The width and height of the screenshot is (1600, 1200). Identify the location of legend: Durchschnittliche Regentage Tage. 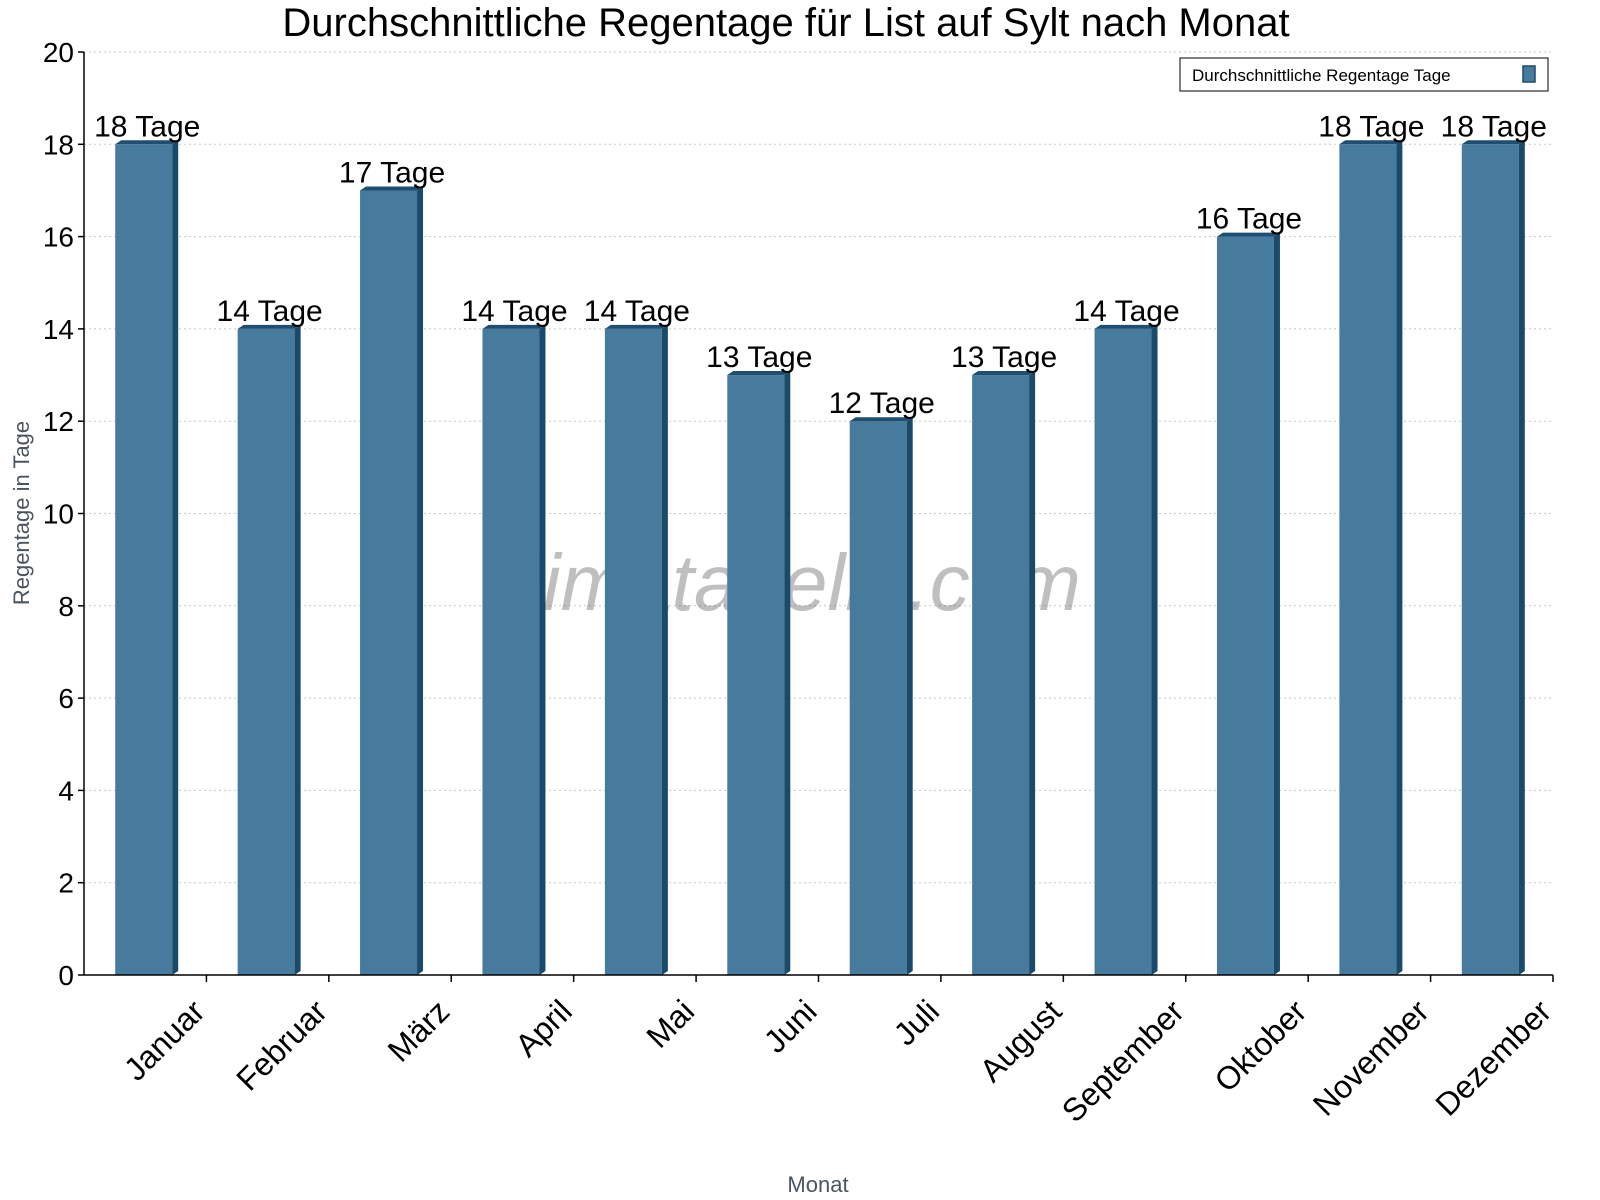
(1364, 74).